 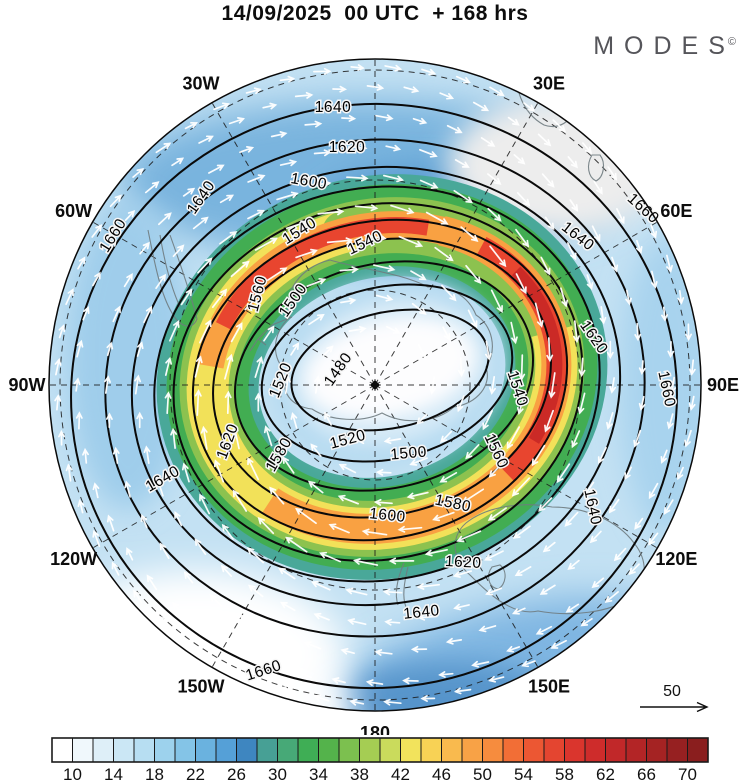 I want to click on pole-marker, so click(x=375, y=385).